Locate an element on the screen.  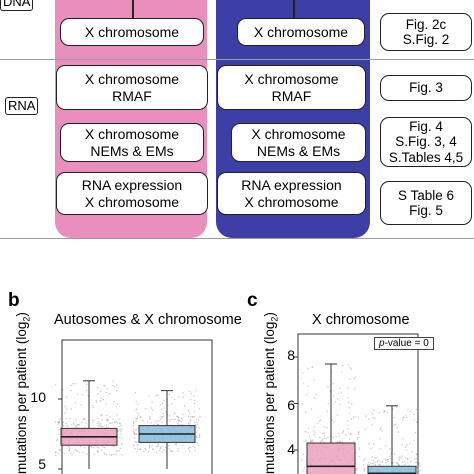
ref-fig-4: Fig. 4 S.Fig. 3, 4 S.Tables 4,5 is located at coordinates (426, 142).